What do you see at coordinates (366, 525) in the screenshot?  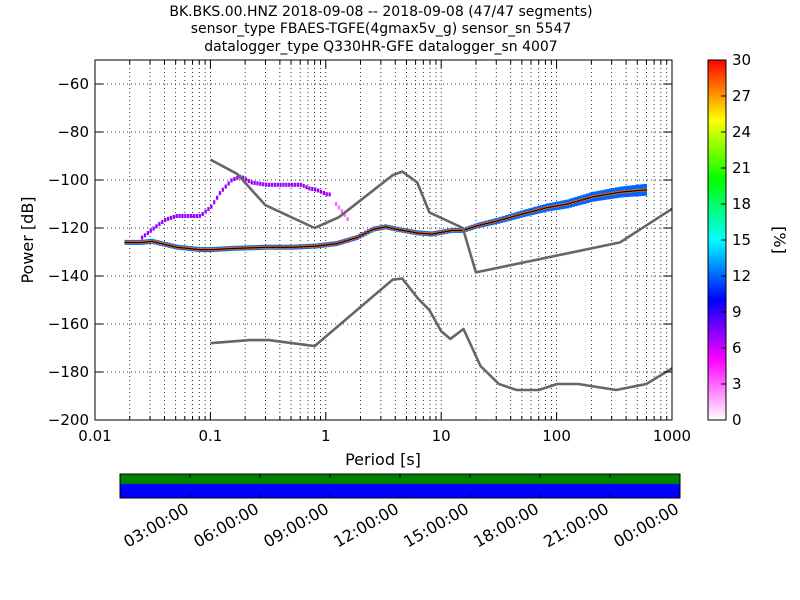 I see `time-tick-label: 12:00:00` at bounding box center [366, 525].